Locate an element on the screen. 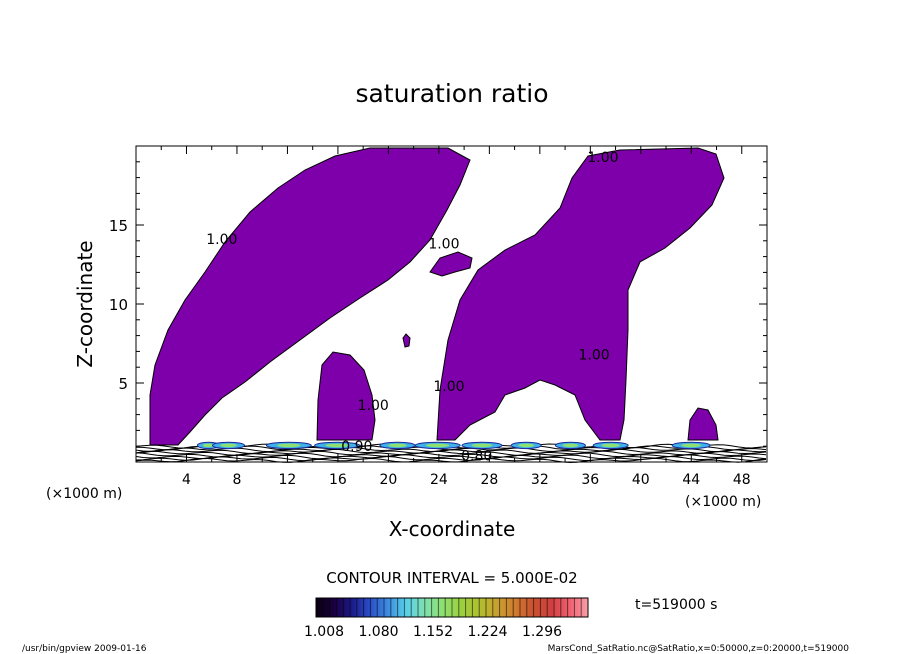  contour-label: 0.80 is located at coordinates (476, 456).